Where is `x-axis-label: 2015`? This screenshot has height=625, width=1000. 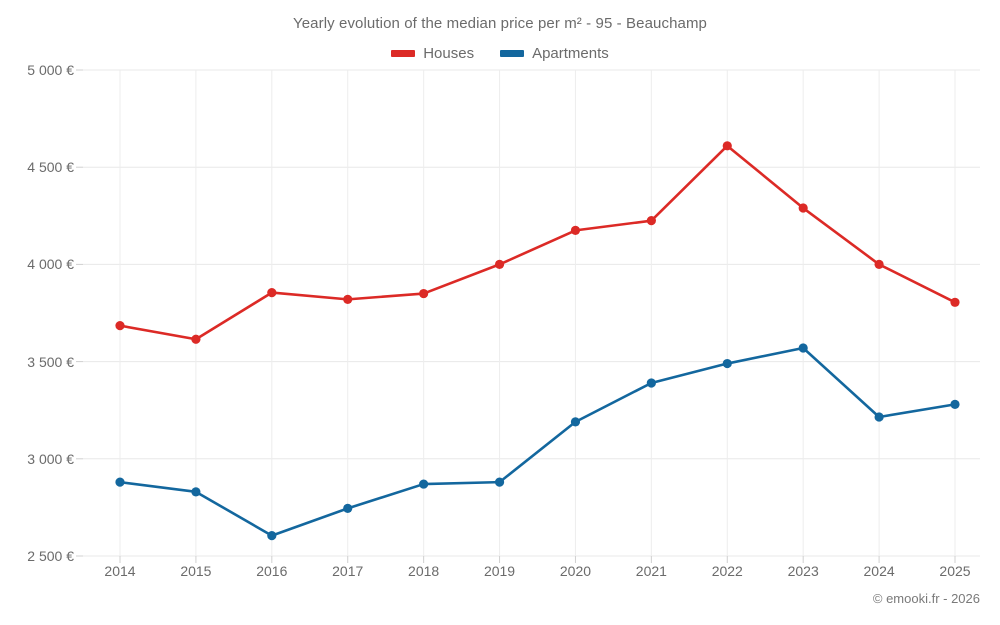
x-axis-label: 2015 is located at coordinates (196, 571).